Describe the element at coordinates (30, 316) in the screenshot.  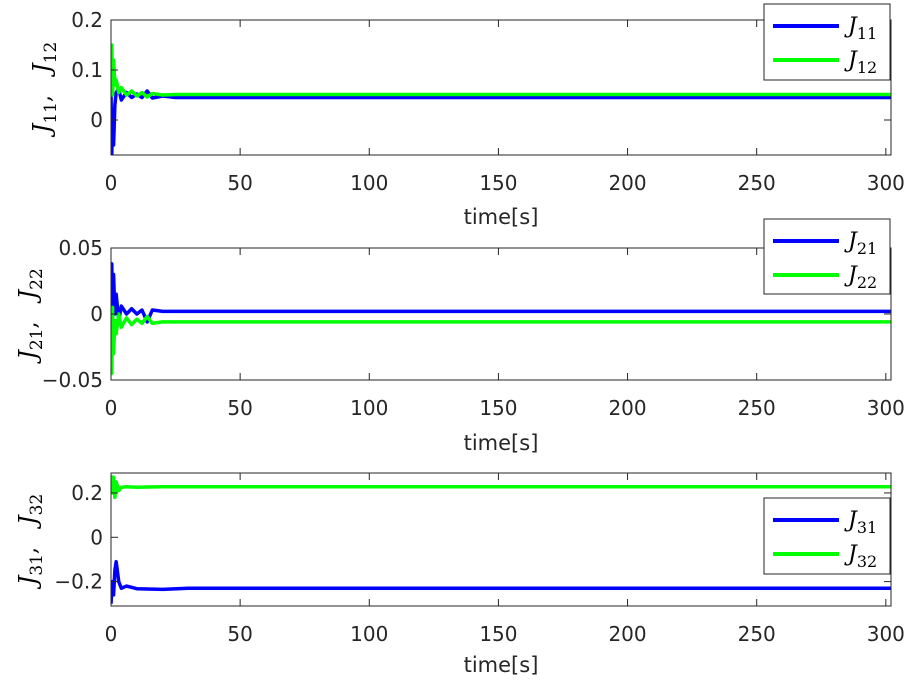
I see `y-axis-label: J21, J22` at that location.